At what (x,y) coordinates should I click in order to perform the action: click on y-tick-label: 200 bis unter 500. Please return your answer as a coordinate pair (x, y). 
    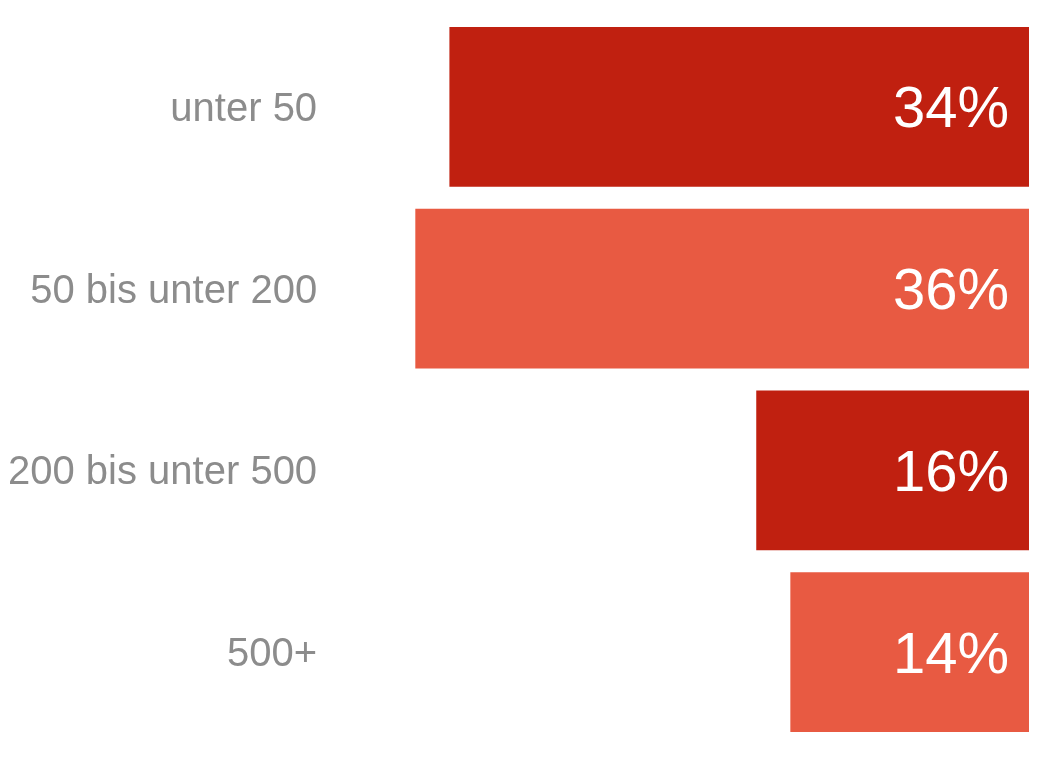
    Looking at the image, I should click on (163, 470).